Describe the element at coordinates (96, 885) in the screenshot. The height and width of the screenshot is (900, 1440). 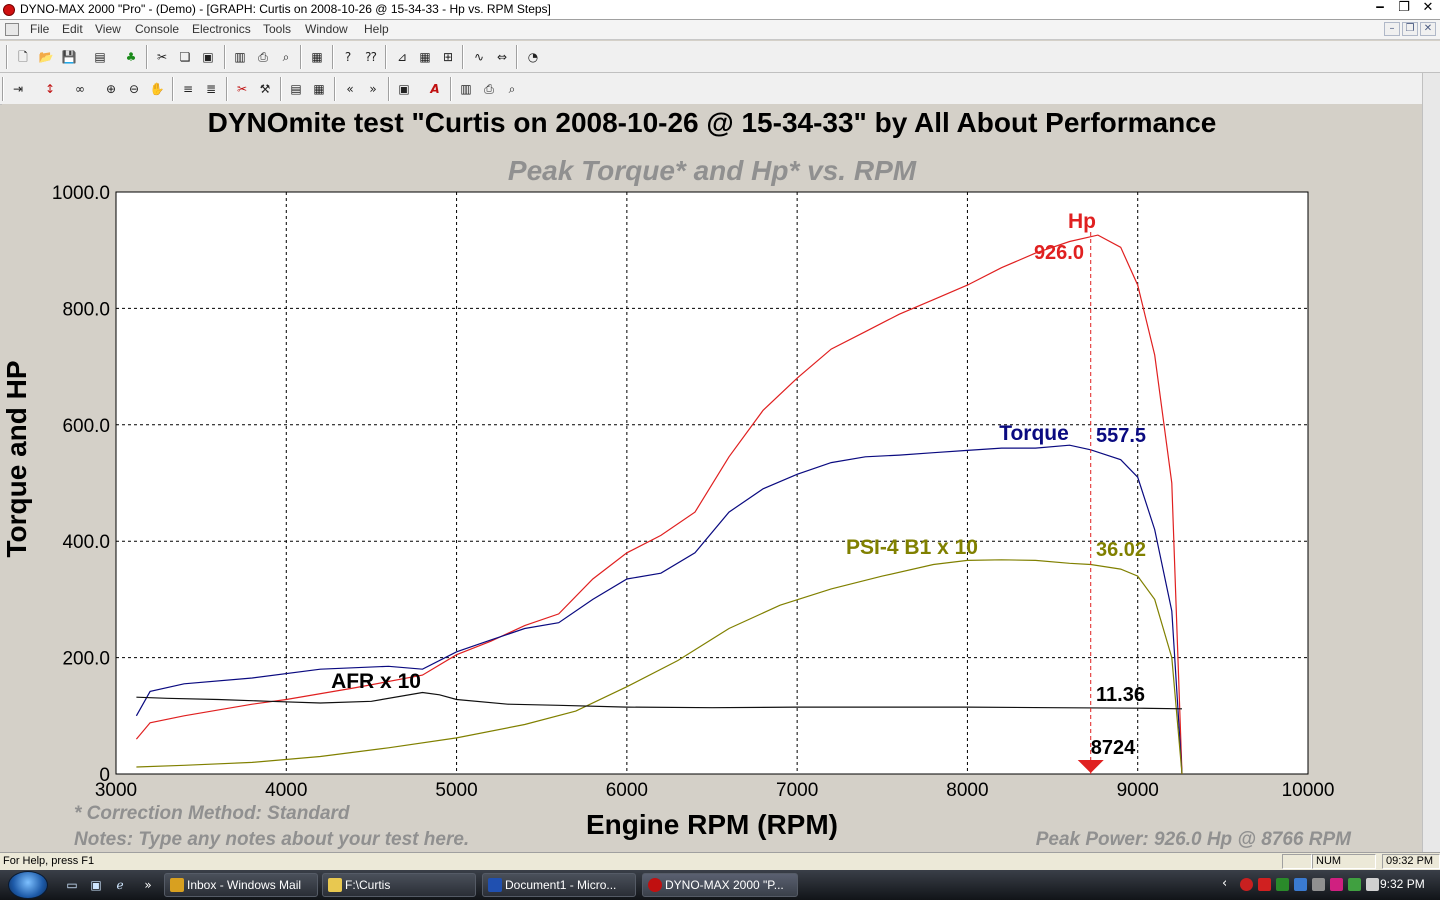
I see `switch-windows-icon: ▣` at that location.